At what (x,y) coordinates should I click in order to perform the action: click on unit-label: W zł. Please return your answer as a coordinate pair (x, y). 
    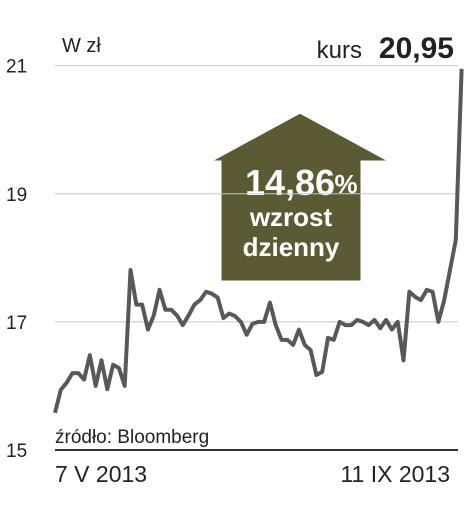
    Looking at the image, I should click on (81, 46).